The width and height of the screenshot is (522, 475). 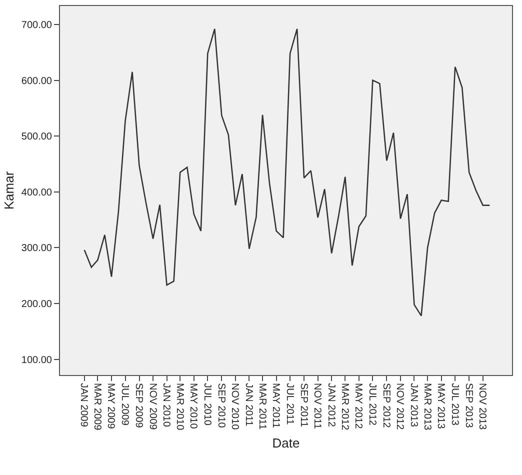 I want to click on x-tick-label: MAR 2011, so click(x=262, y=406).